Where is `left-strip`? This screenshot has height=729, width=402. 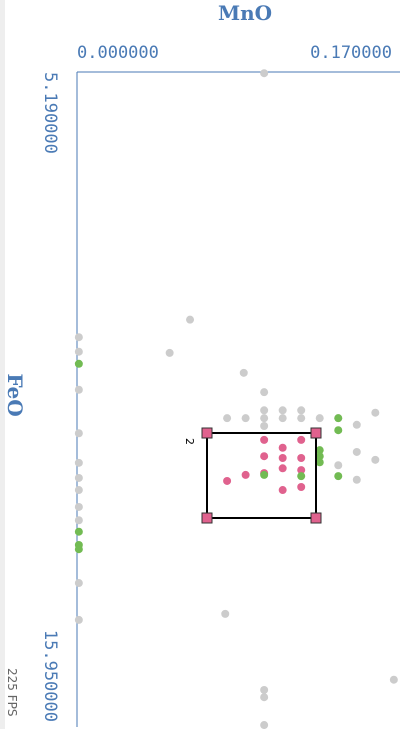
left-strip is located at coordinates (2, 364).